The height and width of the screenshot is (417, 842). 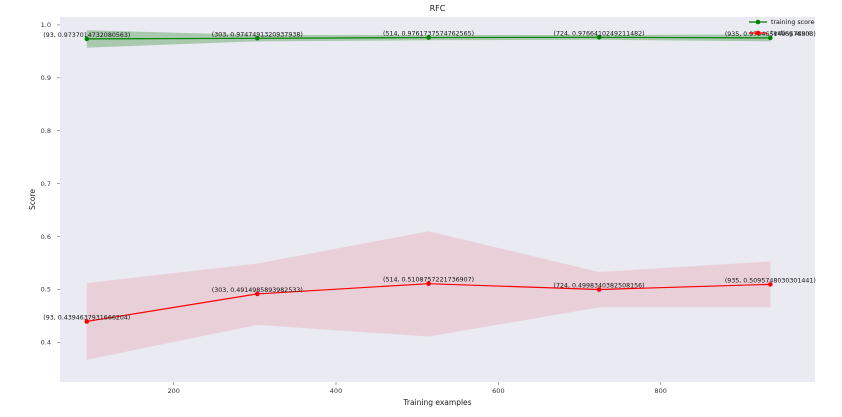 What do you see at coordinates (661, 391) in the screenshot?
I see `x-tick-label: 800` at bounding box center [661, 391].